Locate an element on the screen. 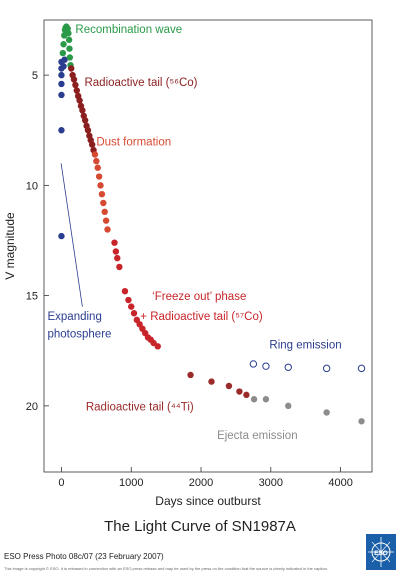 This screenshot has width=400, height=576. annotation-label: photosphere is located at coordinates (79, 335).